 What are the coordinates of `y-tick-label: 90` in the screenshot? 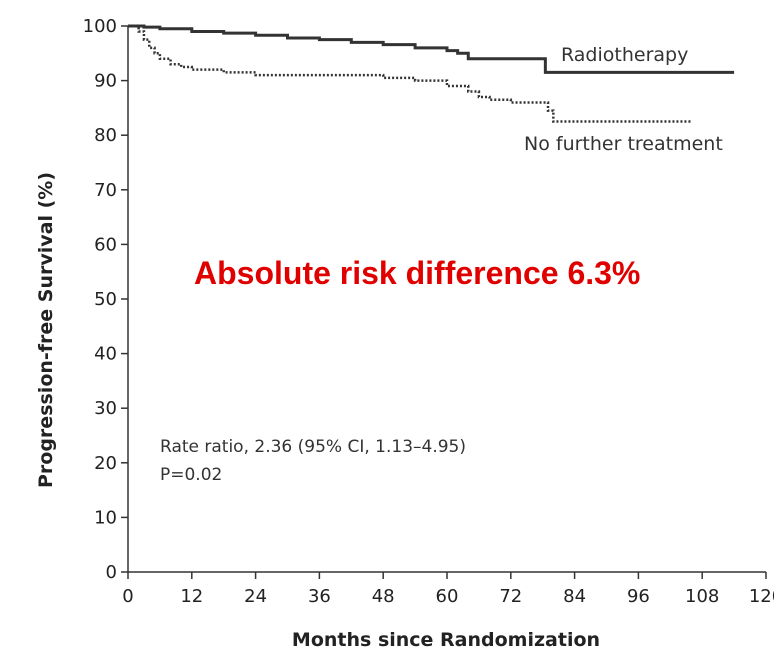 It's located at (105, 81).